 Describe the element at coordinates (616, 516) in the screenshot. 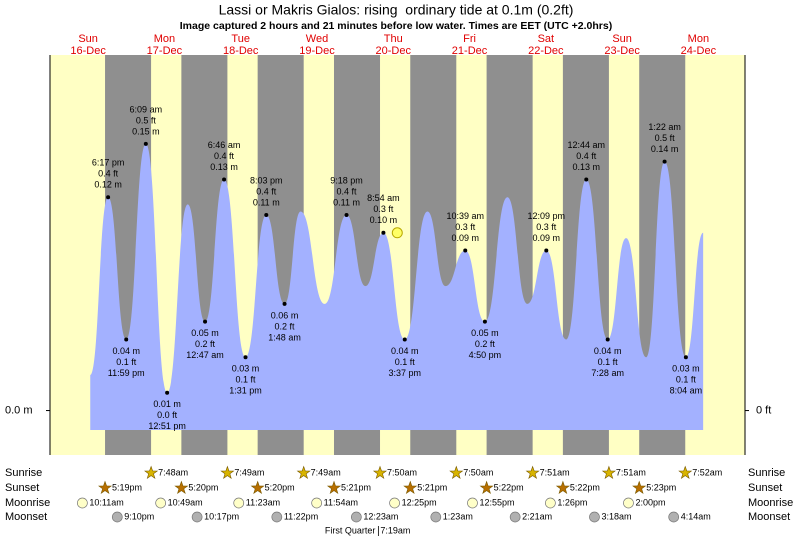

I see `almanac-time: 3:18am` at that location.